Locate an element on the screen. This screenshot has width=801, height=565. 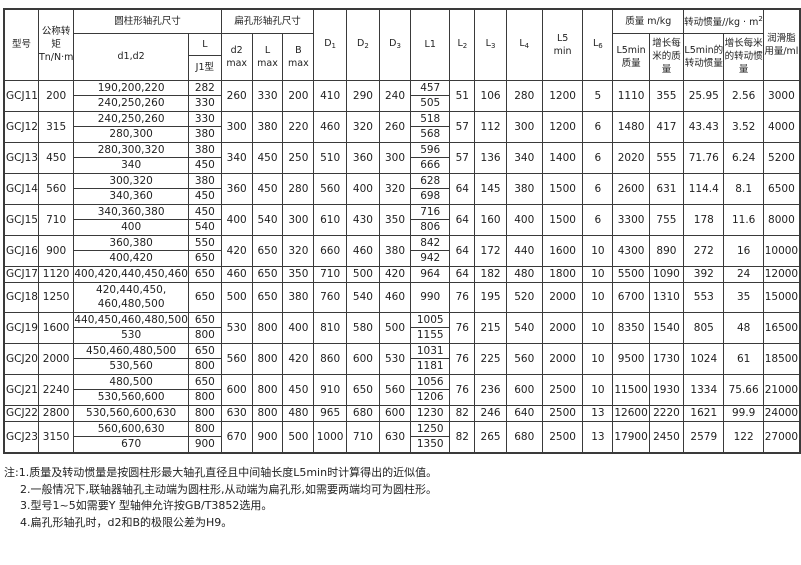
bore-diameters-cell: 530,560,600,630 is located at coordinates (131, 413).